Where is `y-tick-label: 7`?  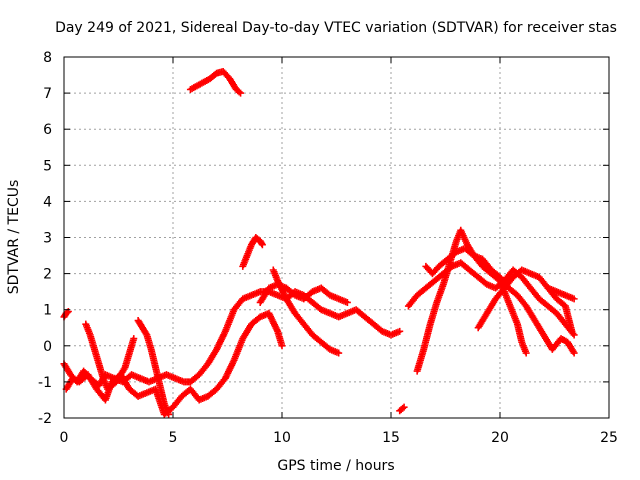 y-tick-label: 7 is located at coordinates (47, 94).